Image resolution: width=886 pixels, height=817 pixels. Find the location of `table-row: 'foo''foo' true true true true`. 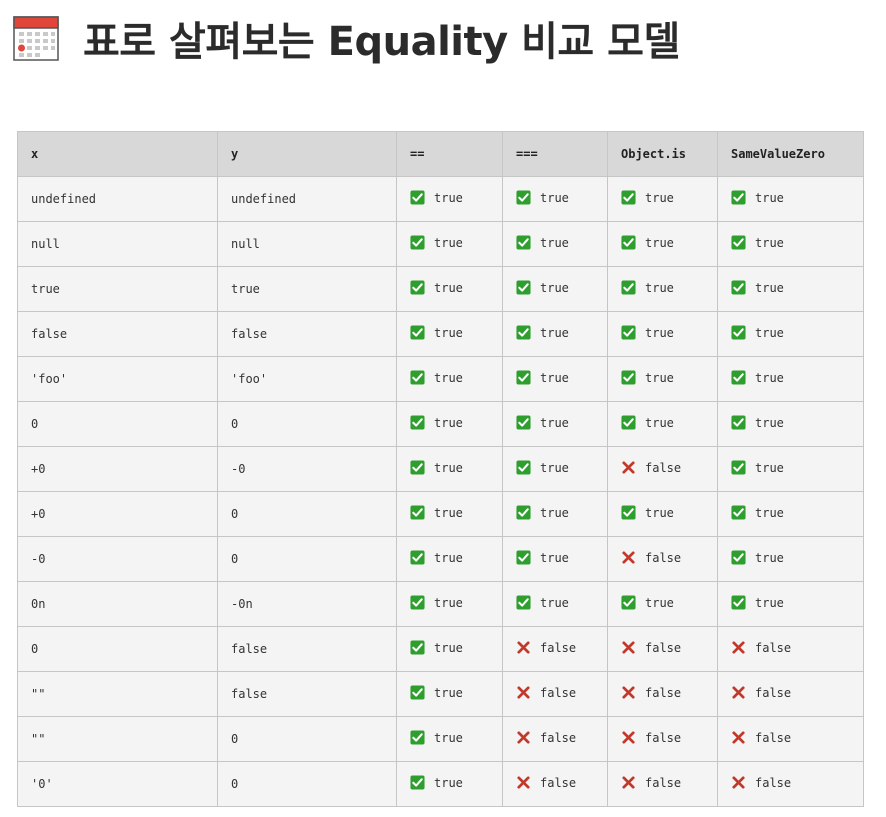

table-row: 'foo''foo' true true true true is located at coordinates (440, 379).